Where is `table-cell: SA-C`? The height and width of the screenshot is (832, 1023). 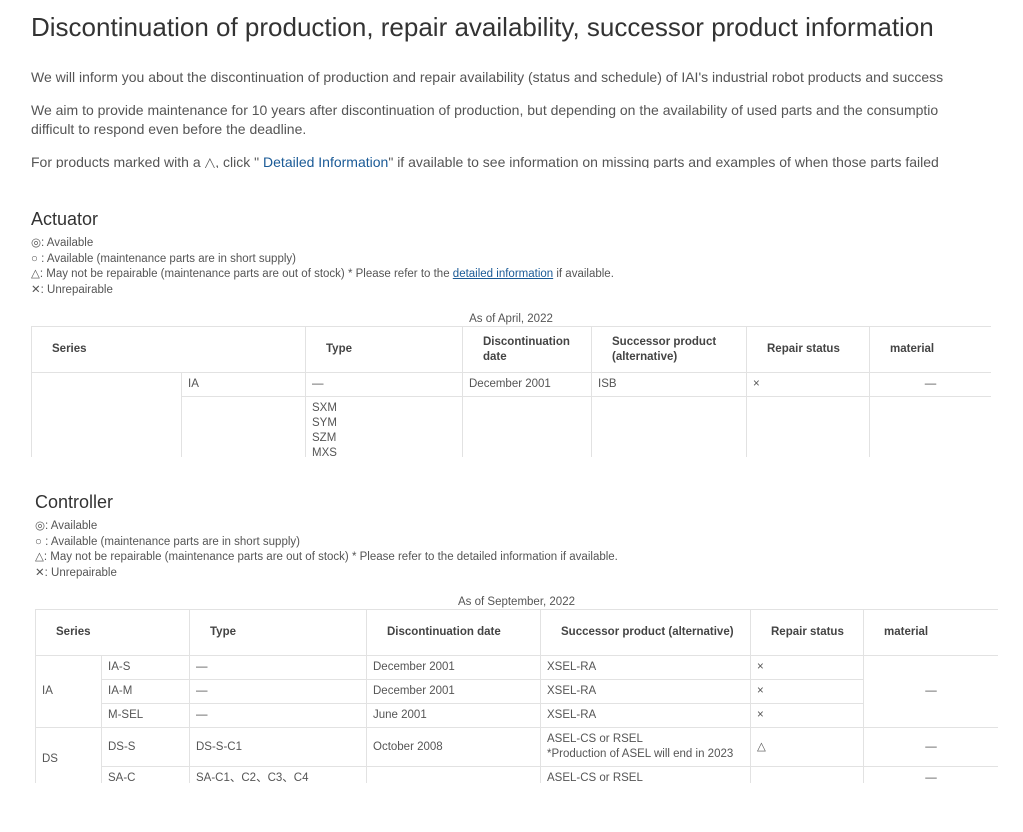 table-cell: SA-C is located at coordinates (145, 774).